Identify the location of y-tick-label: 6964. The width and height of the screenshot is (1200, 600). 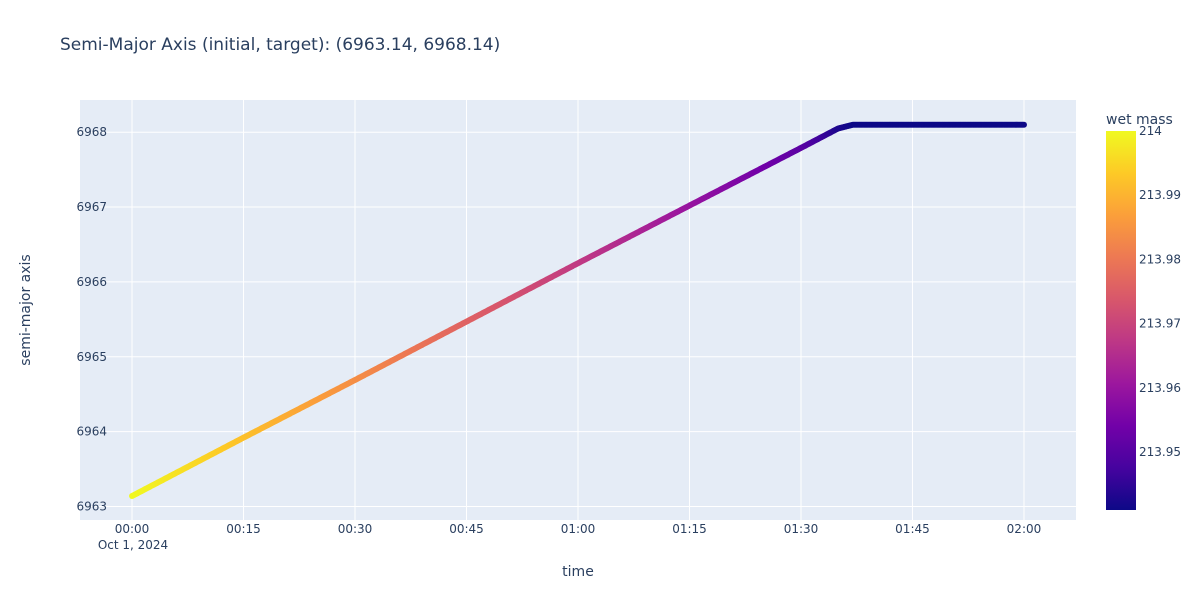
(91, 432).